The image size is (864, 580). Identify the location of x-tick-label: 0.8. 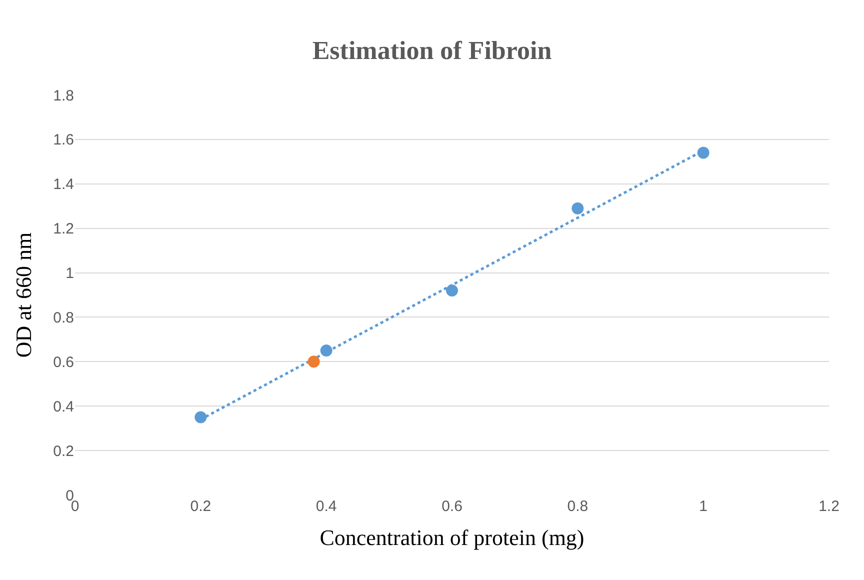
(577, 506).